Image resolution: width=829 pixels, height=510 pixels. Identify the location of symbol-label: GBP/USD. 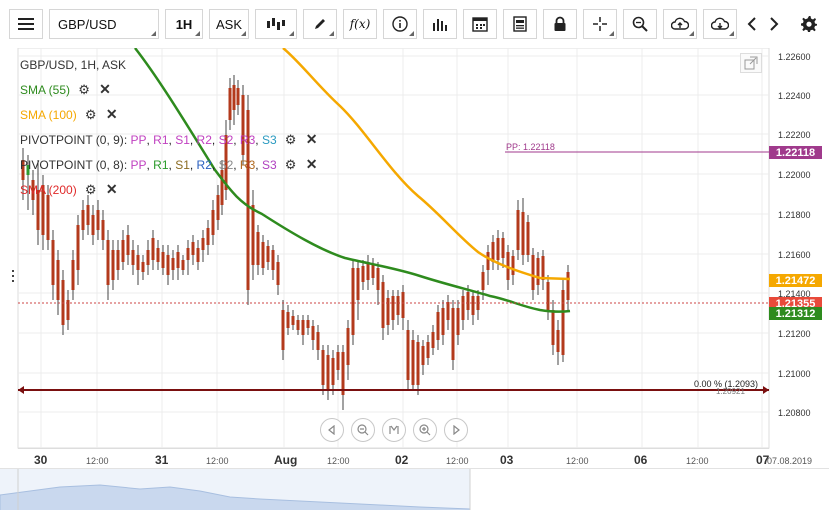
(87, 24).